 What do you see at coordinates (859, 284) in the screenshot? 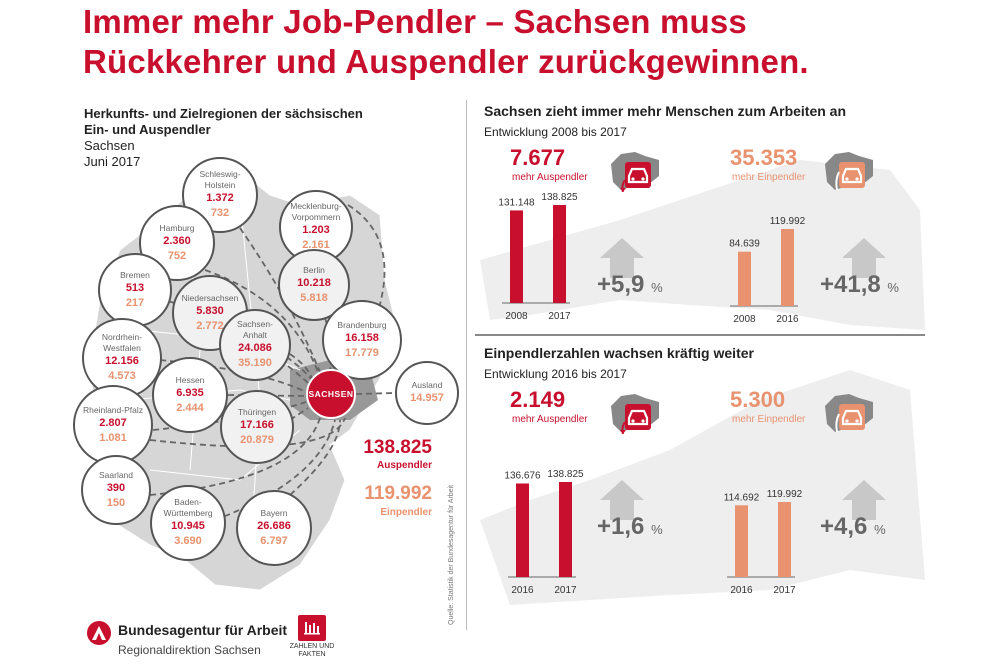
I see `einpendler-growth: +41,8 %` at bounding box center [859, 284].